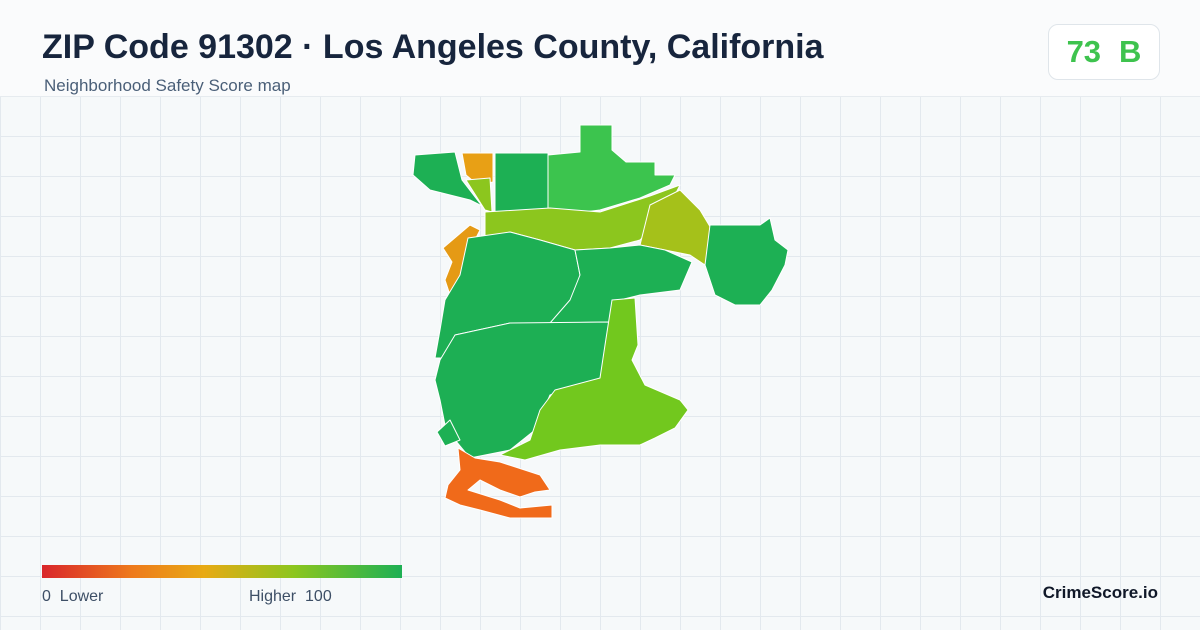  Describe the element at coordinates (1130, 51) in the screenshot. I see `grade: B` at that location.